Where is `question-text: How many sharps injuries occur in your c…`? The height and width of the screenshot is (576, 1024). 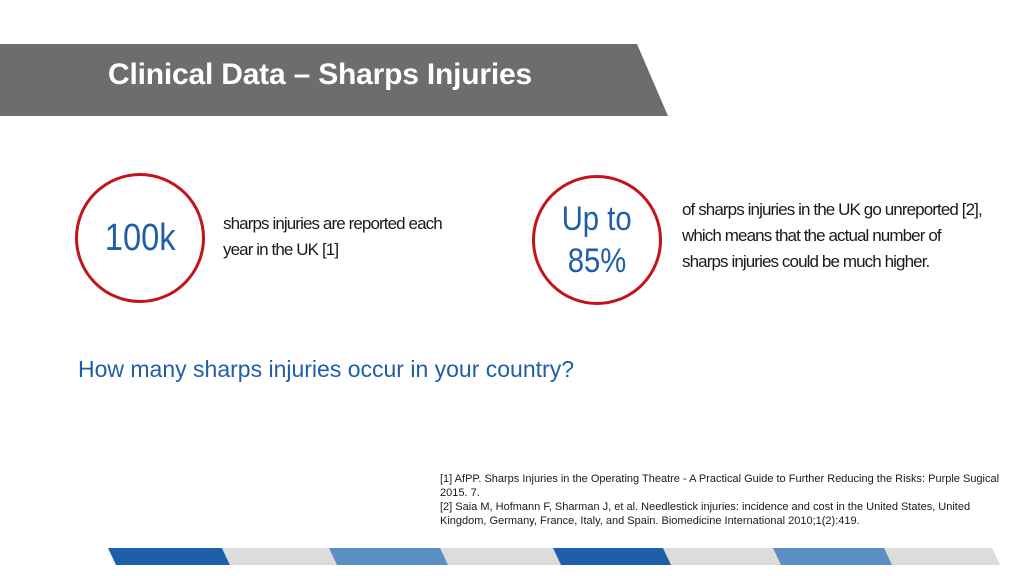
question-text: How many sharps injuries occur in your c… is located at coordinates (326, 369).